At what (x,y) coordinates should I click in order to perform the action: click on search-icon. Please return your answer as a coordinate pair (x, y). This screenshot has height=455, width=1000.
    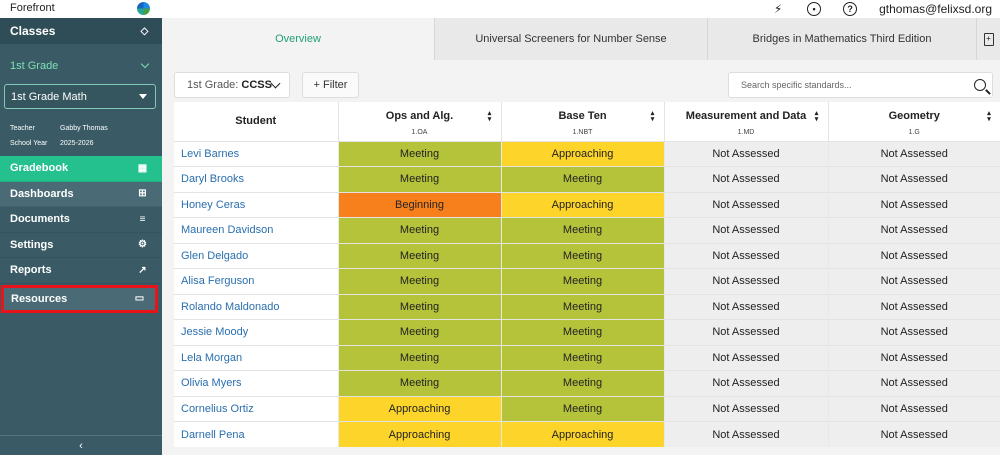
    Looking at the image, I should click on (980, 85).